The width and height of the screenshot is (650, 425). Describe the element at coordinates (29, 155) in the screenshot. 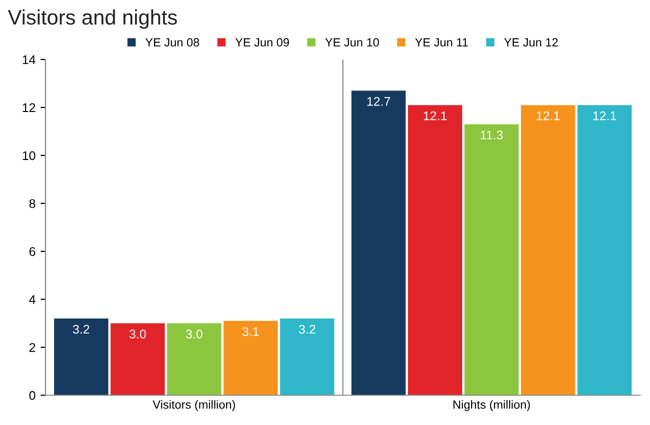

I see `y-tick-label: 10` at that location.